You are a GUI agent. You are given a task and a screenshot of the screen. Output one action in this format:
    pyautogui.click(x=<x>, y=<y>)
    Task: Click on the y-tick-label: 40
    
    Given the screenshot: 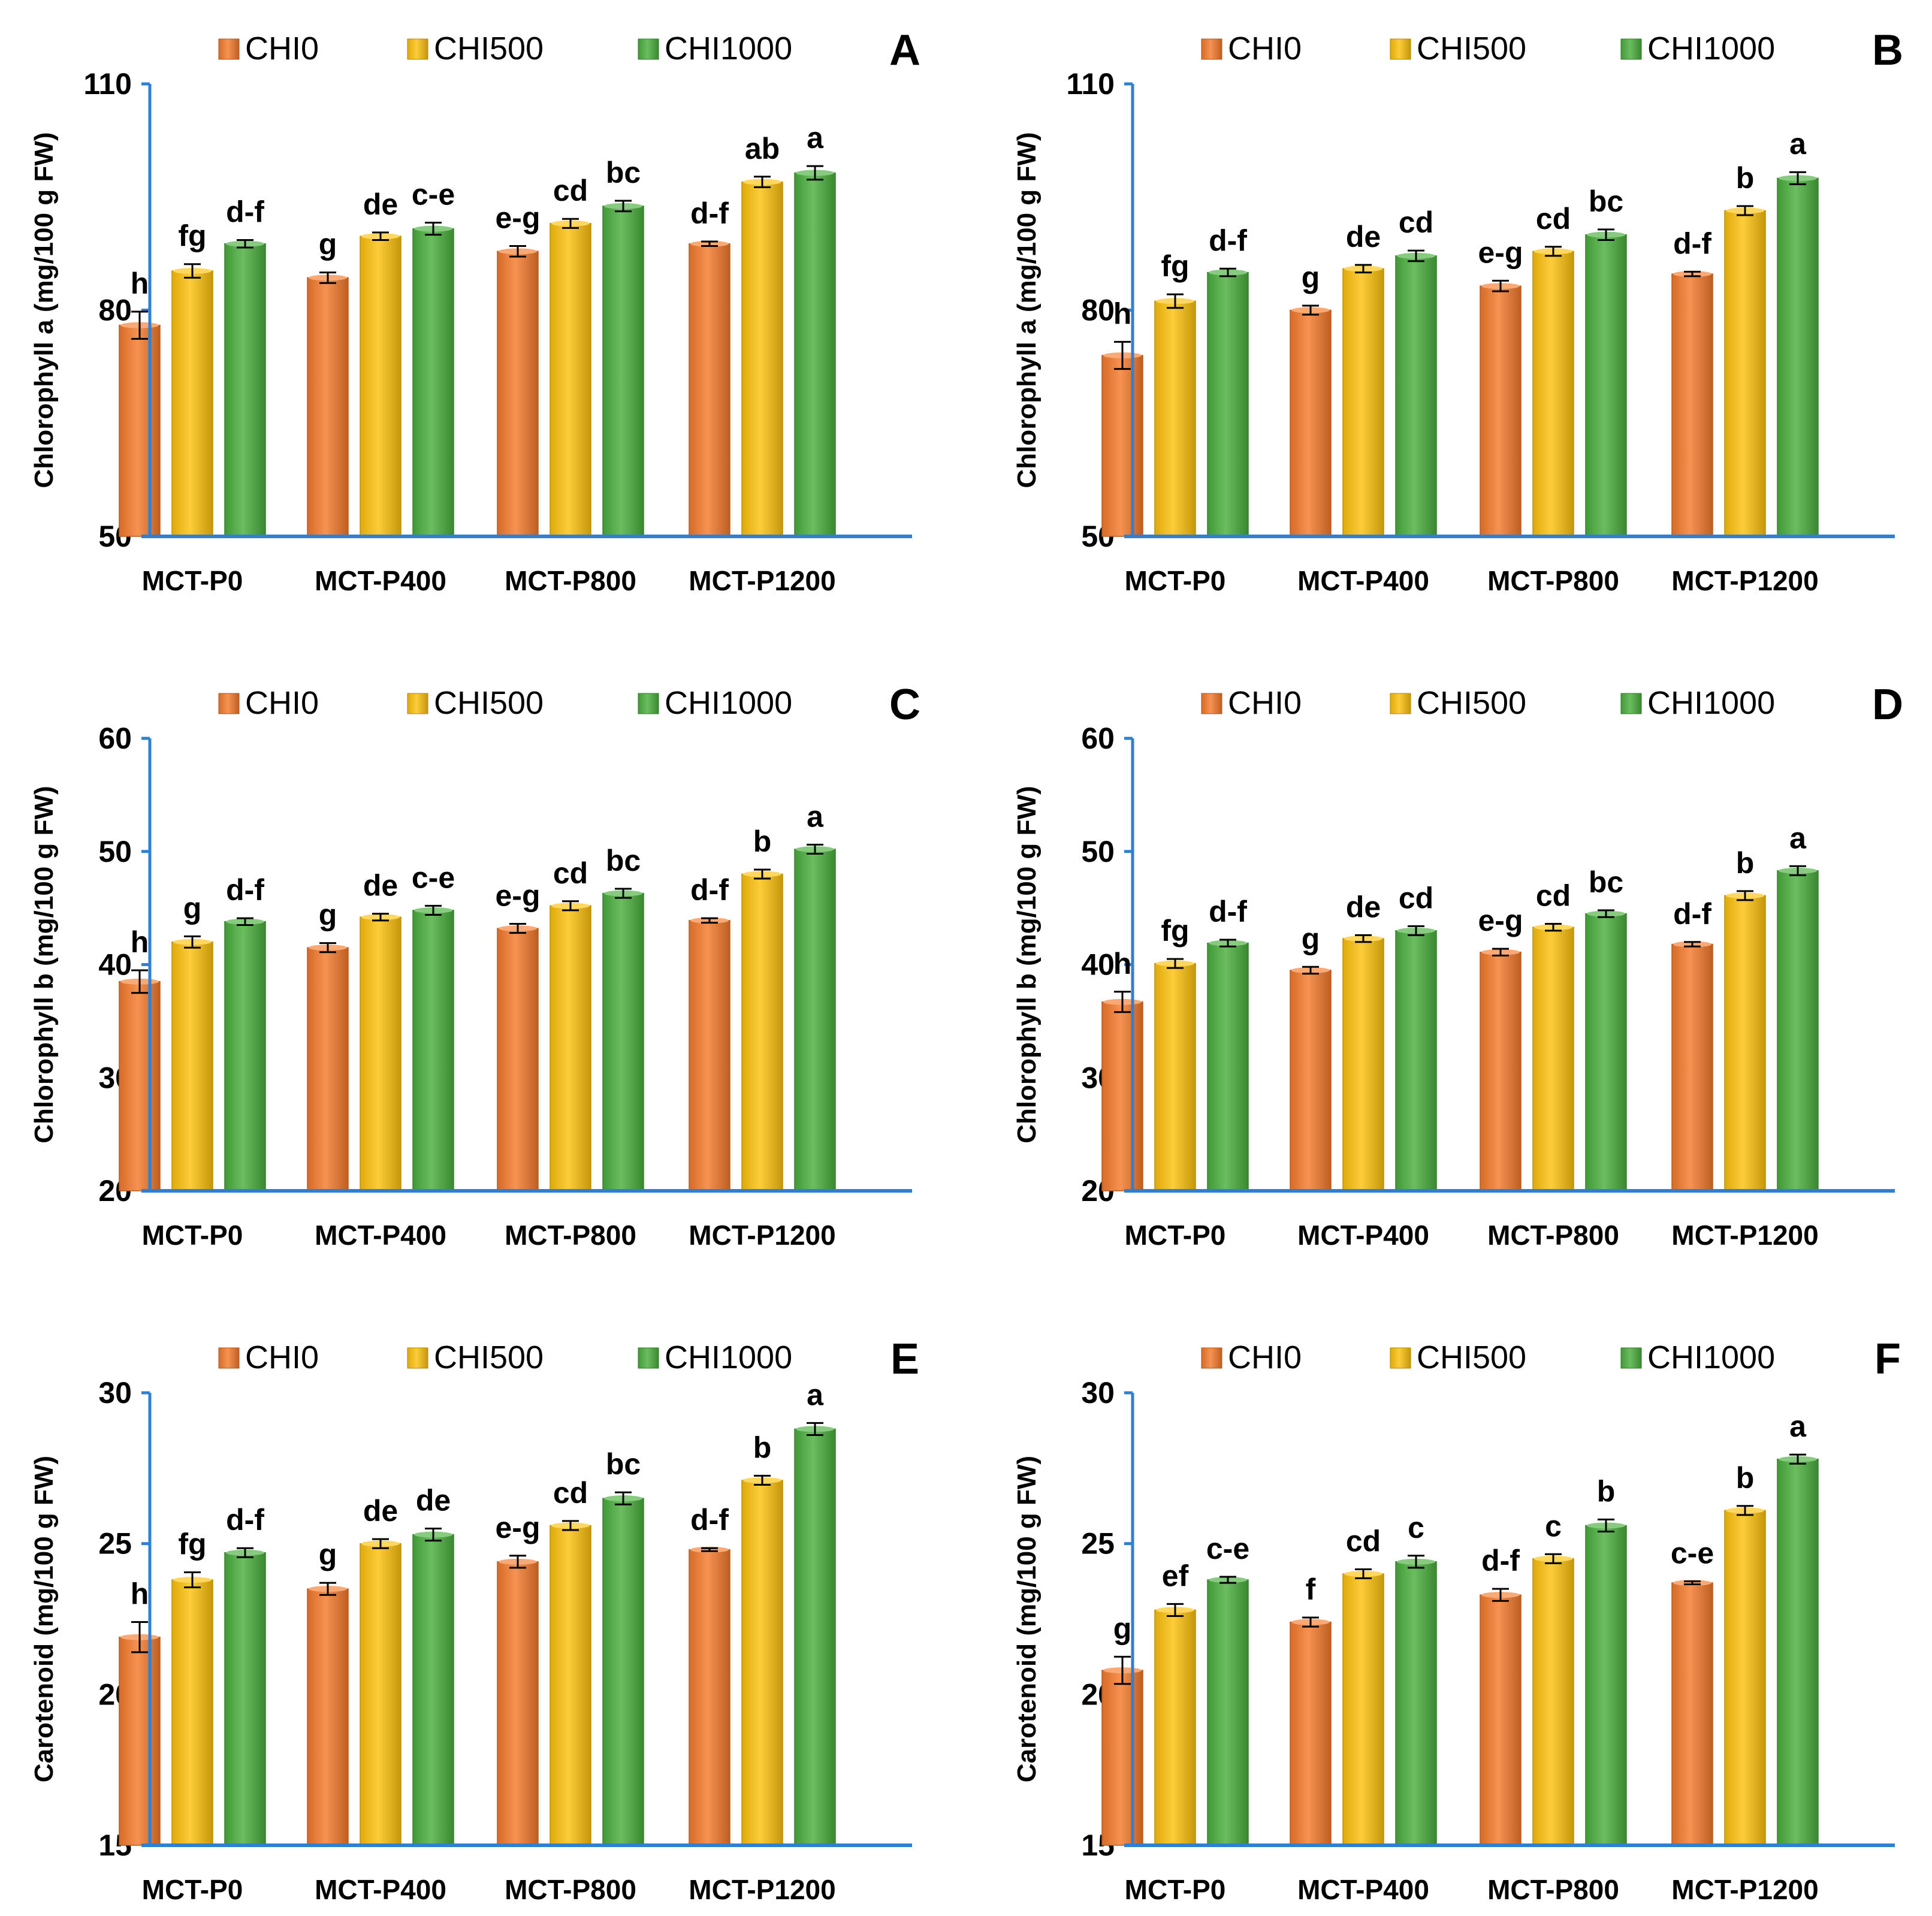 What is the action you would take?
    pyautogui.click(x=115, y=965)
    